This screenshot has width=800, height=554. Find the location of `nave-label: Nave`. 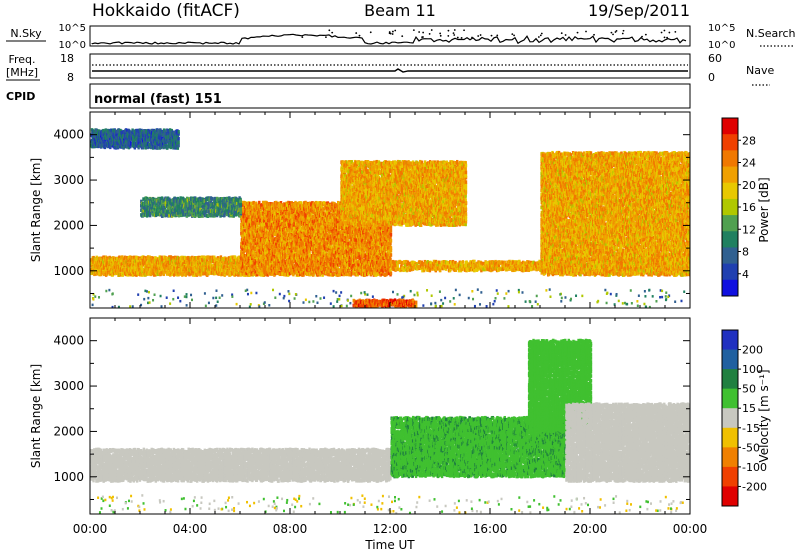

nave-label: Nave is located at coordinates (760, 70).